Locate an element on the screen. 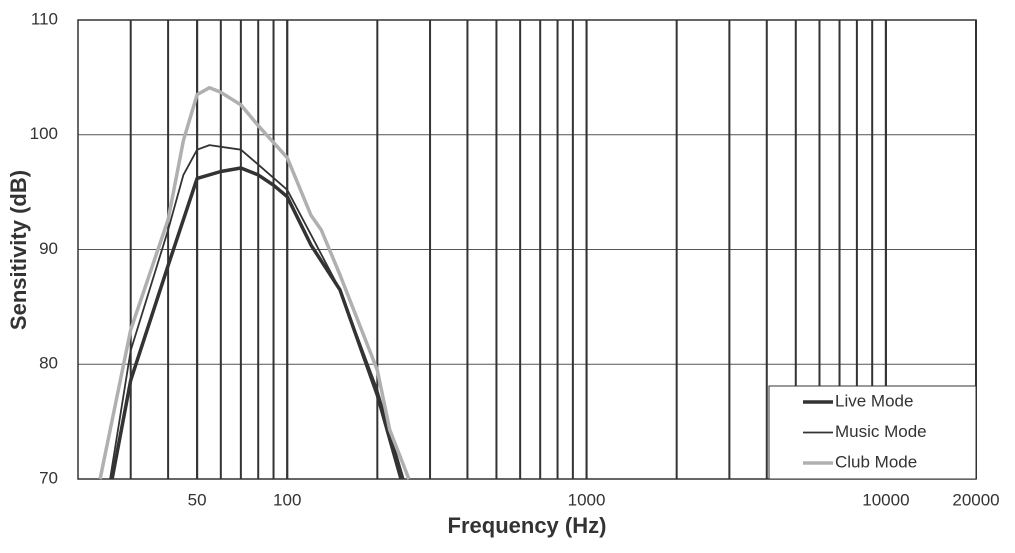 The width and height of the screenshot is (1015, 553). x-tick-label: 100 is located at coordinates (287, 499).